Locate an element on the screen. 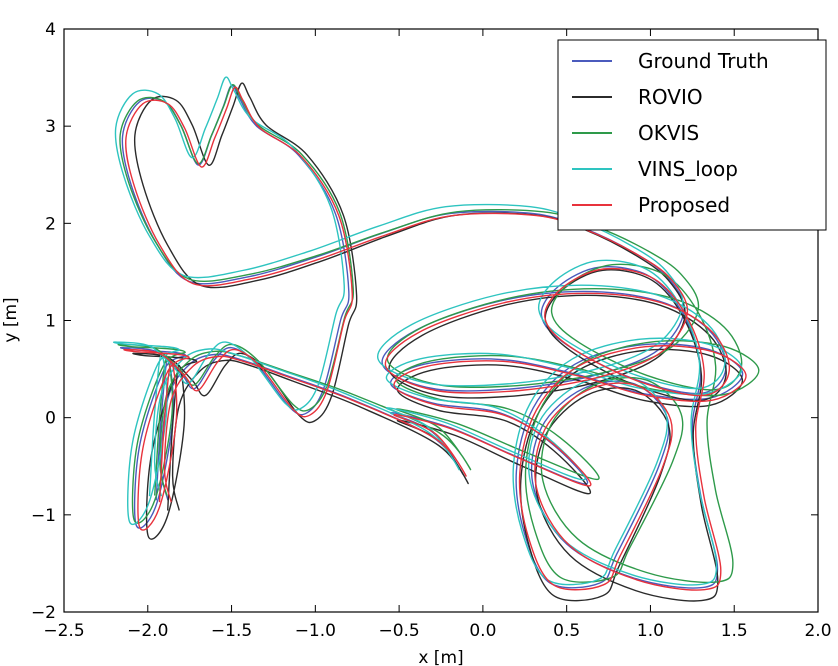 This screenshot has width=838, height=666. y-tick-label: 3 is located at coordinates (50, 127).